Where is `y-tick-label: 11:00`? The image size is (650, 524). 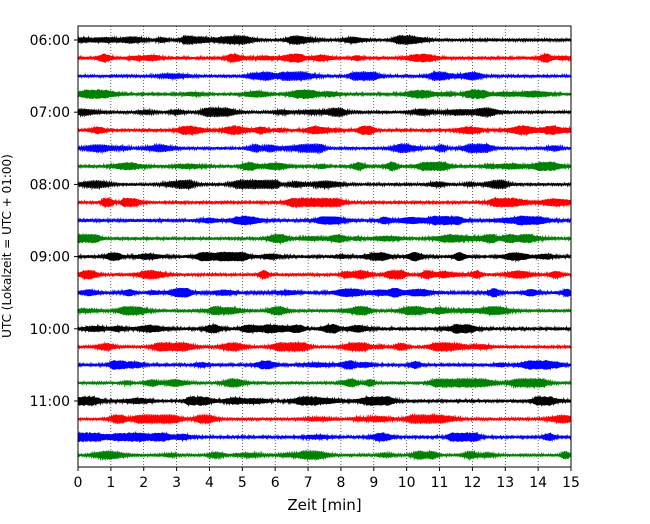 y-tick-label: 11:00 is located at coordinates (50, 402).